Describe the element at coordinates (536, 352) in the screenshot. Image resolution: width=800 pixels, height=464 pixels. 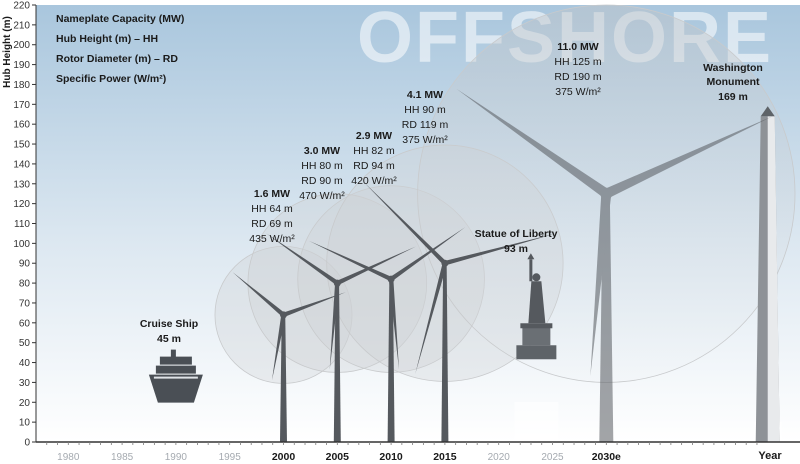
I see `pedestal-lower` at that location.